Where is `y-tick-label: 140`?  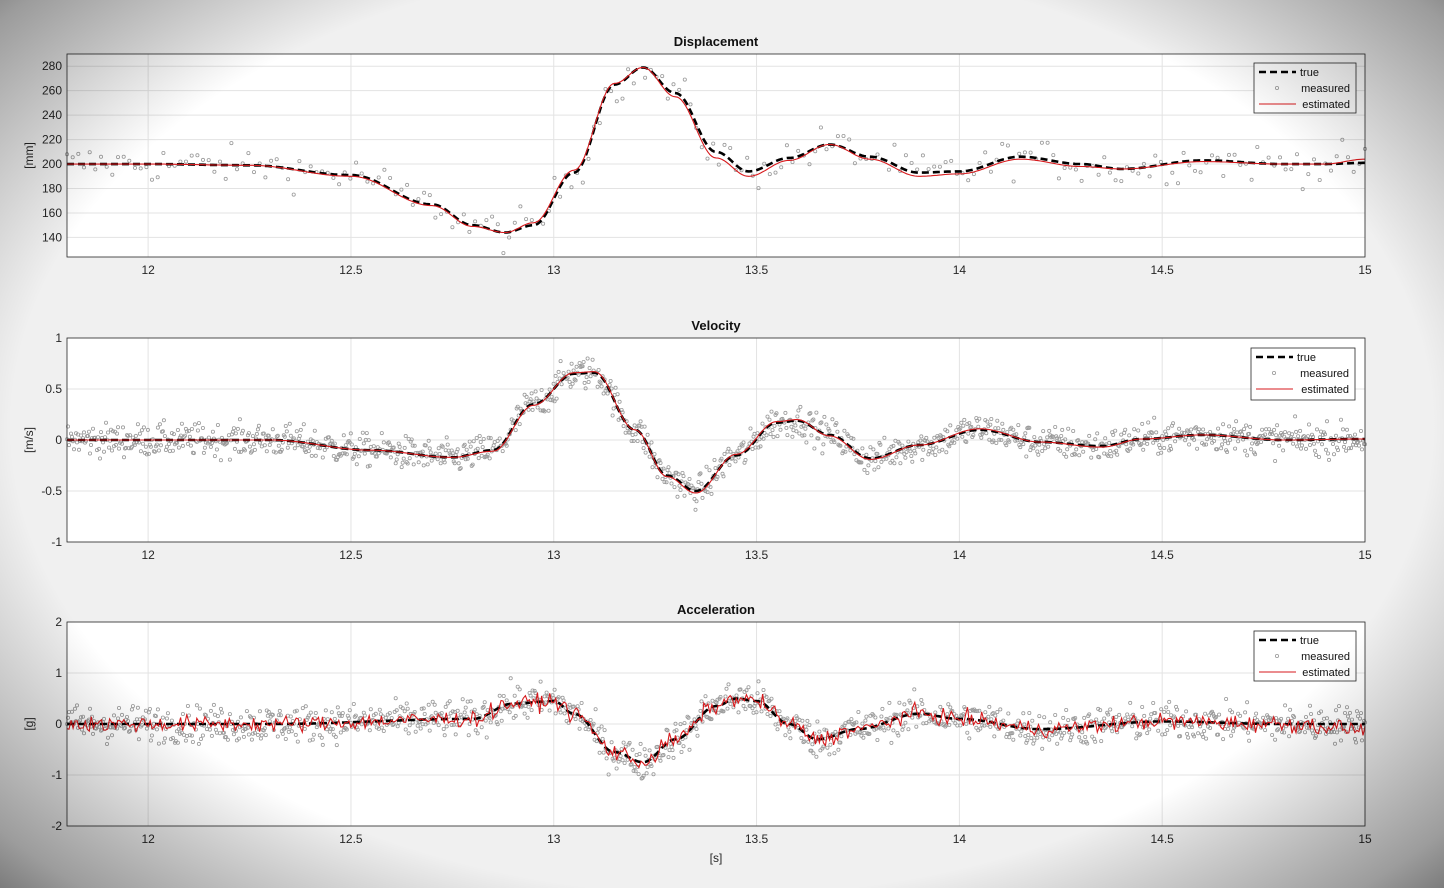 y-tick-label: 140 is located at coordinates (52, 237).